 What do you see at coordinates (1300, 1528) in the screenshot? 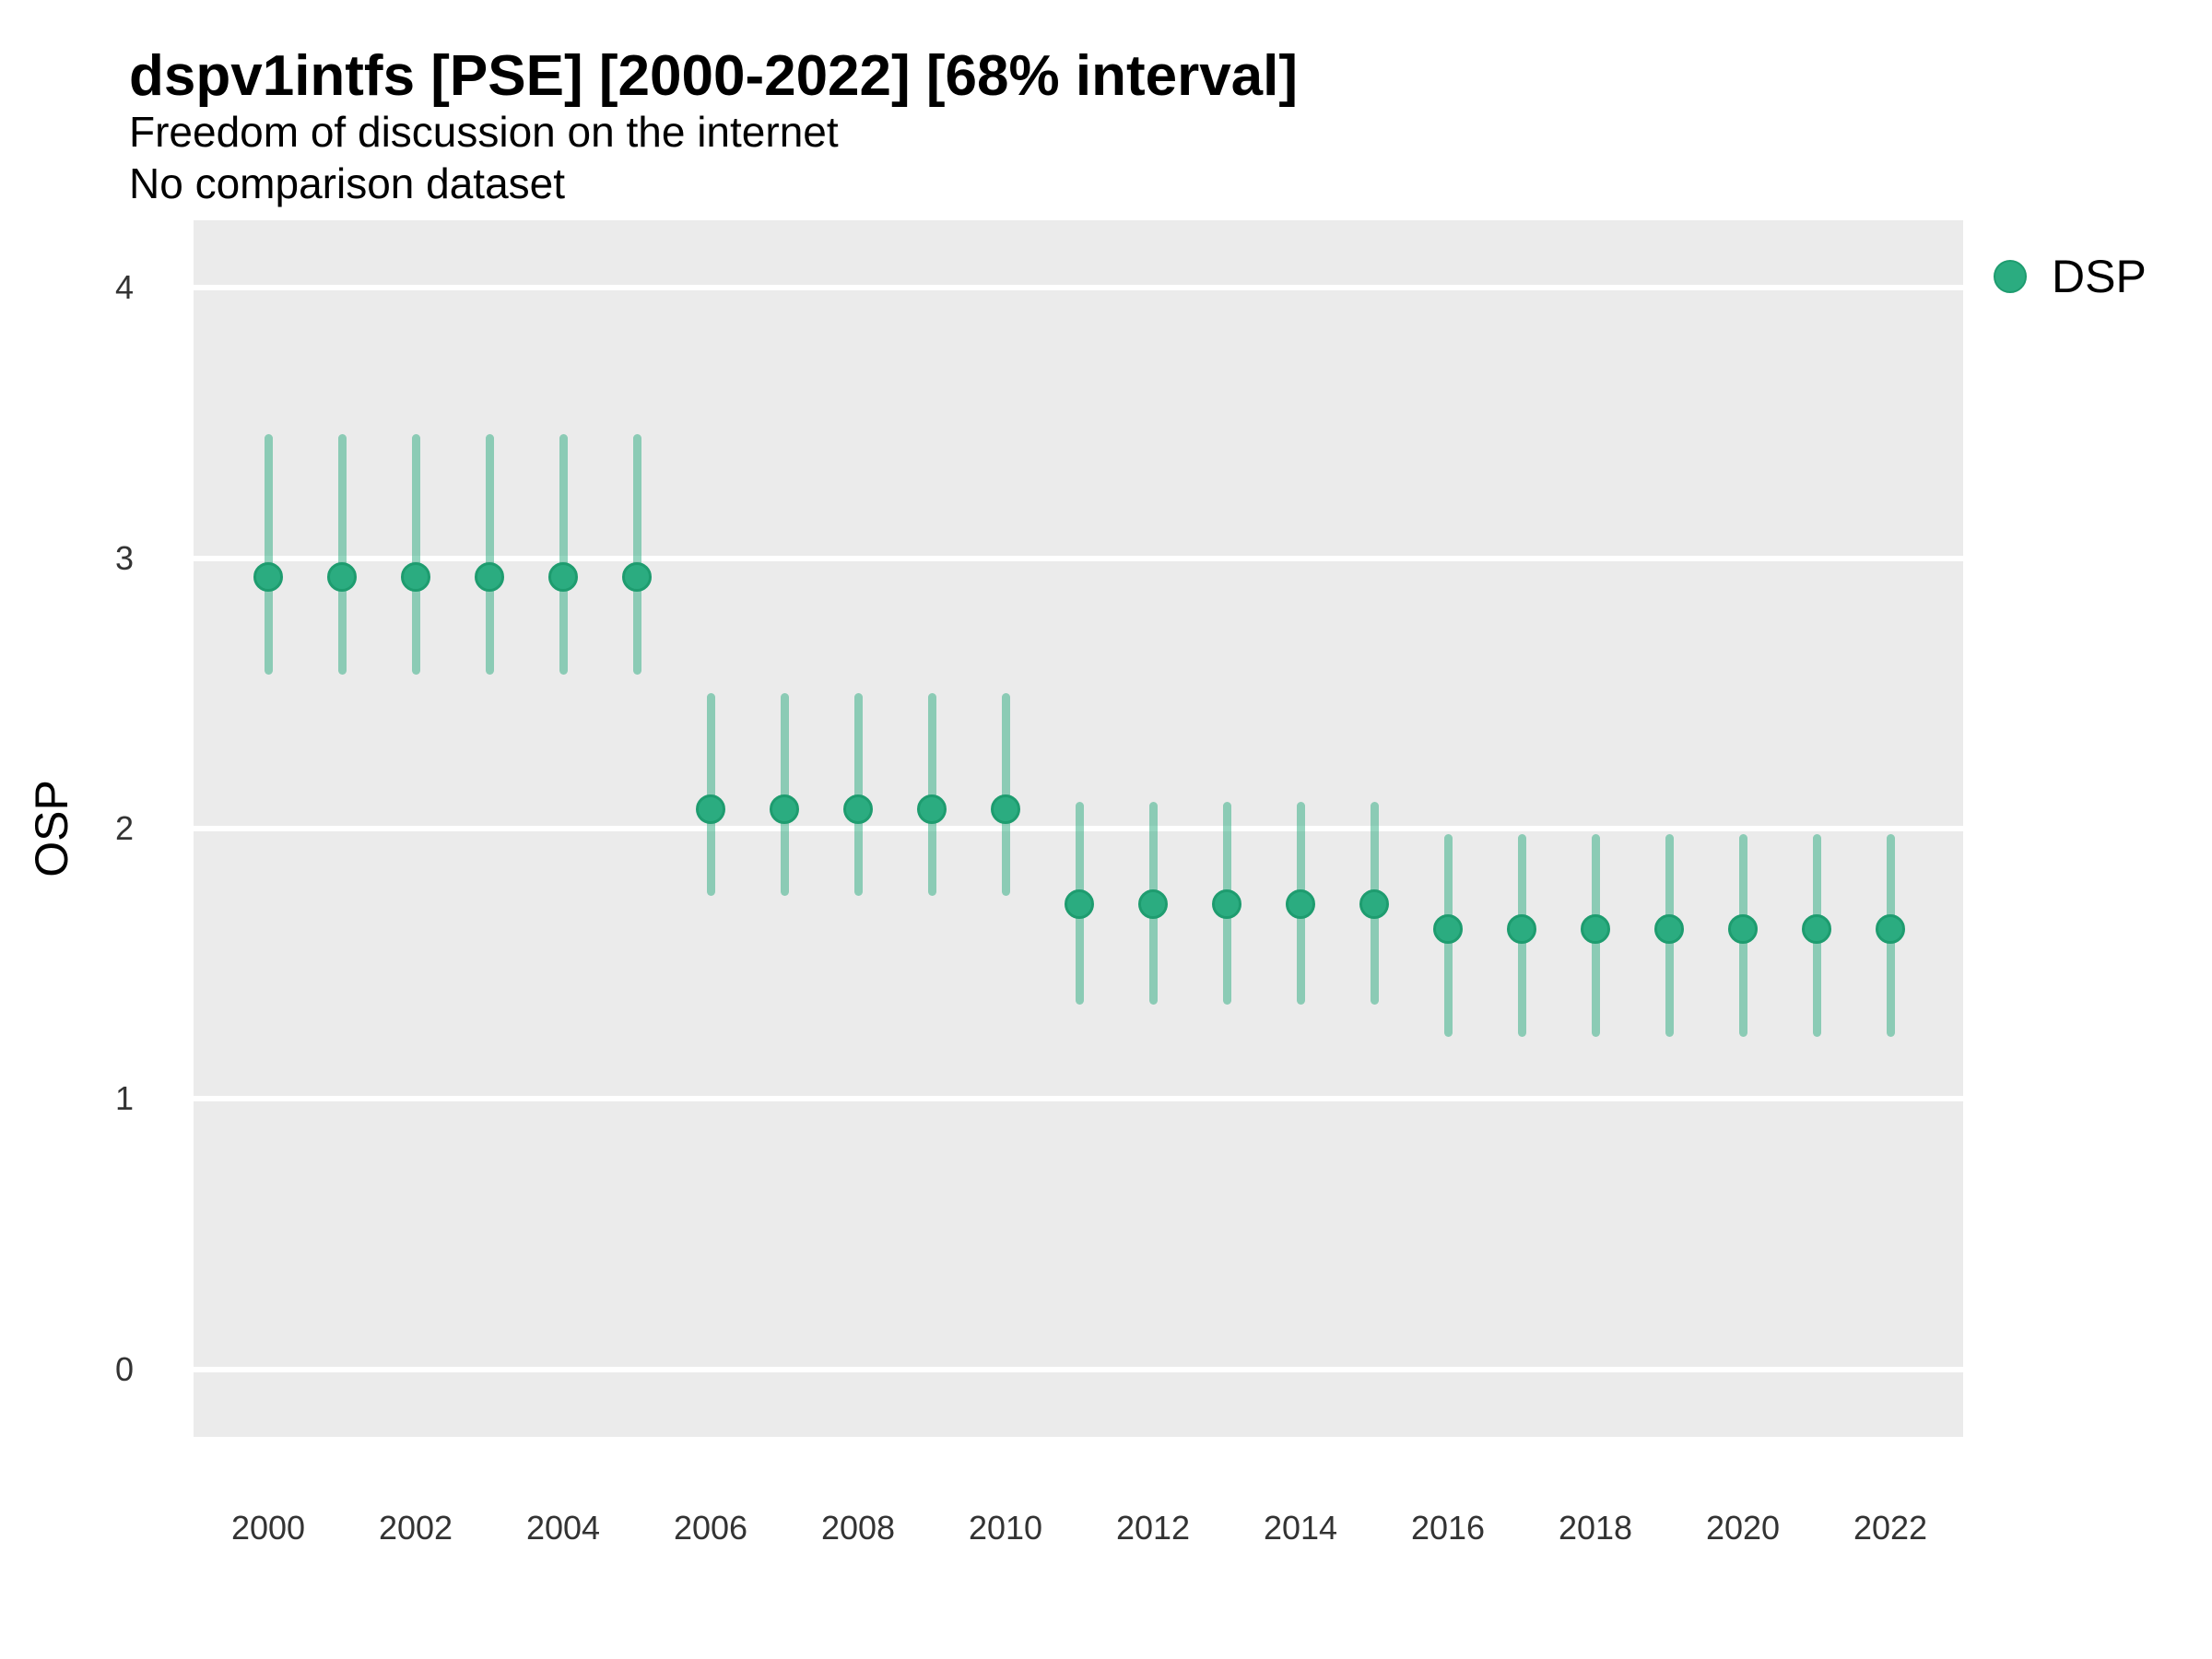
I see `x-tick-label-2014: 2014` at bounding box center [1300, 1528].